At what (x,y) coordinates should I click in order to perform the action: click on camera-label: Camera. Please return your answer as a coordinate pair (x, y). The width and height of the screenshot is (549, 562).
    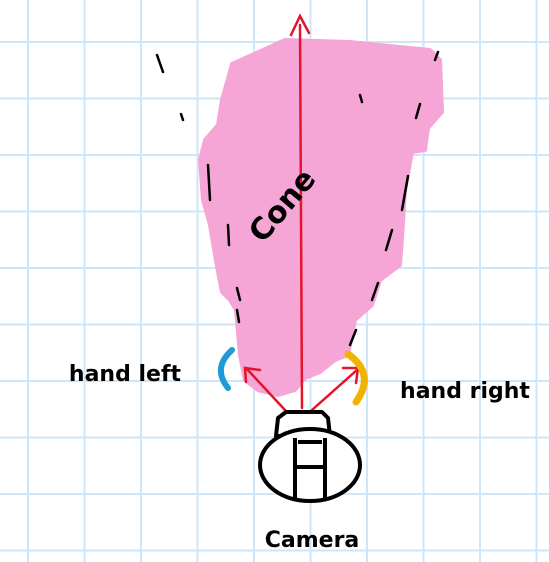
    Looking at the image, I should click on (312, 540).